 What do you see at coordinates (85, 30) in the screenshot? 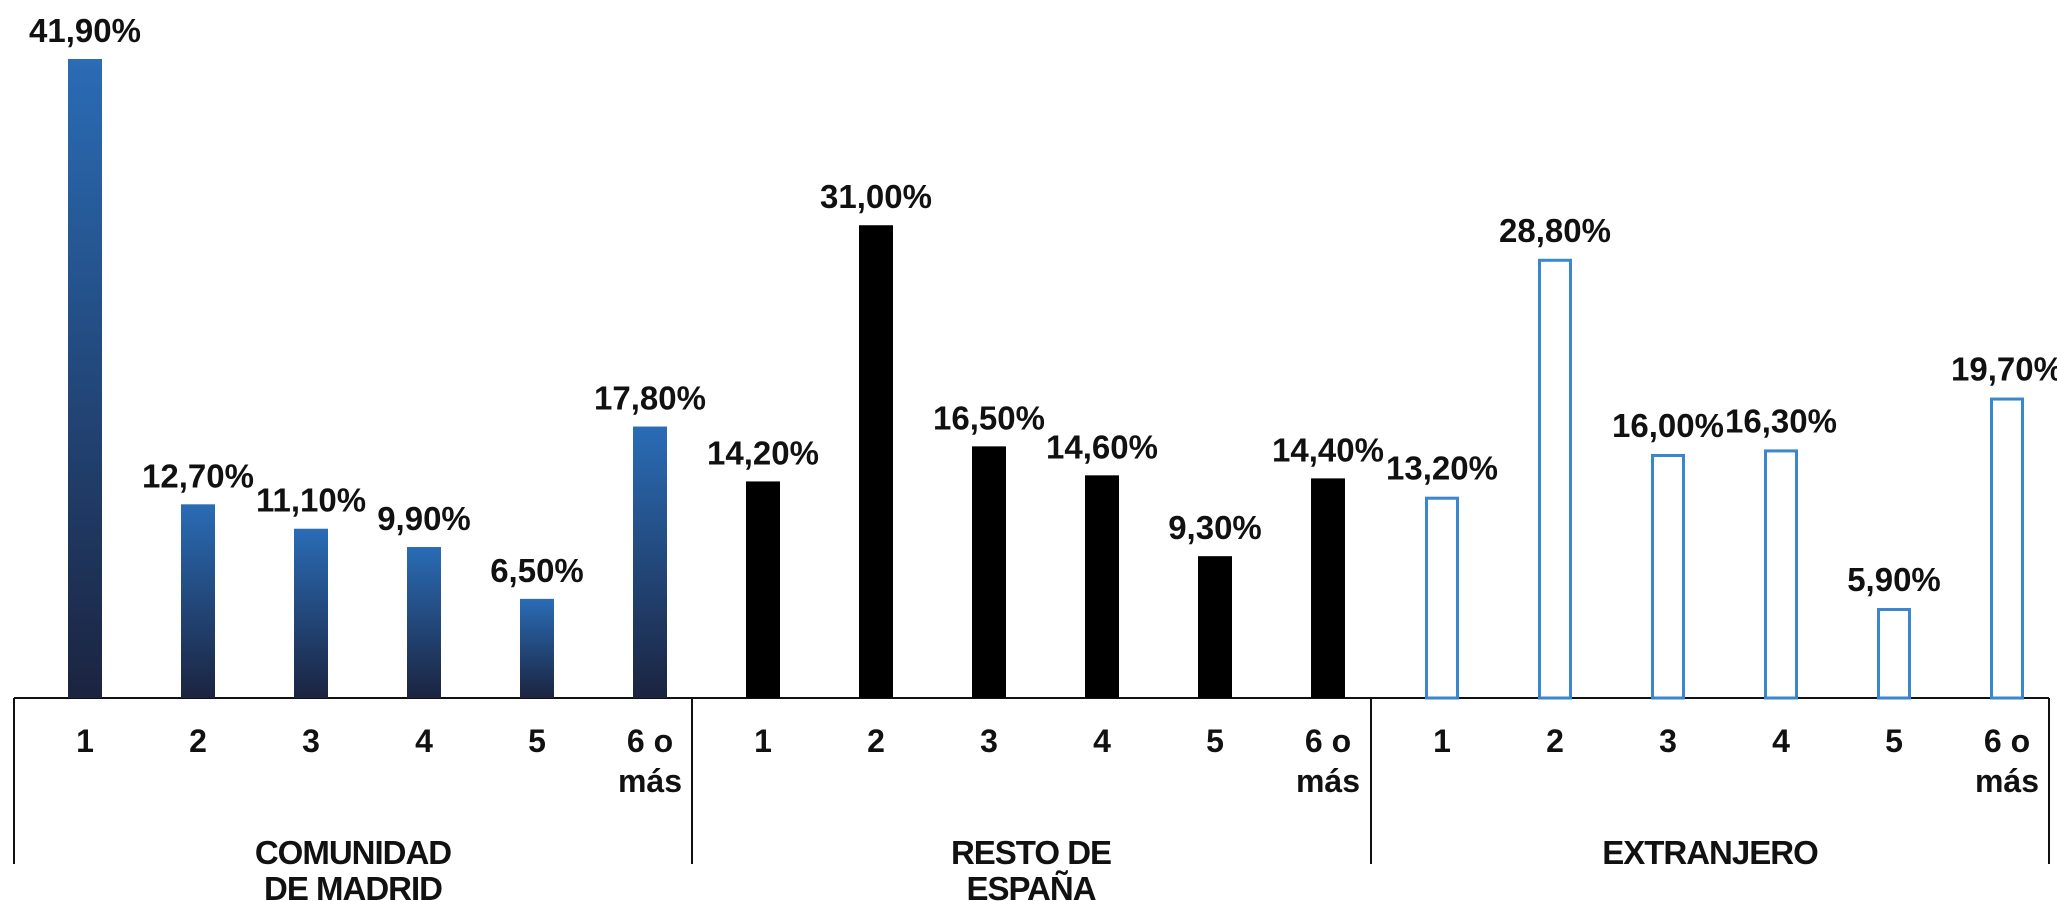
I see `data-label: 41,90%` at bounding box center [85, 30].